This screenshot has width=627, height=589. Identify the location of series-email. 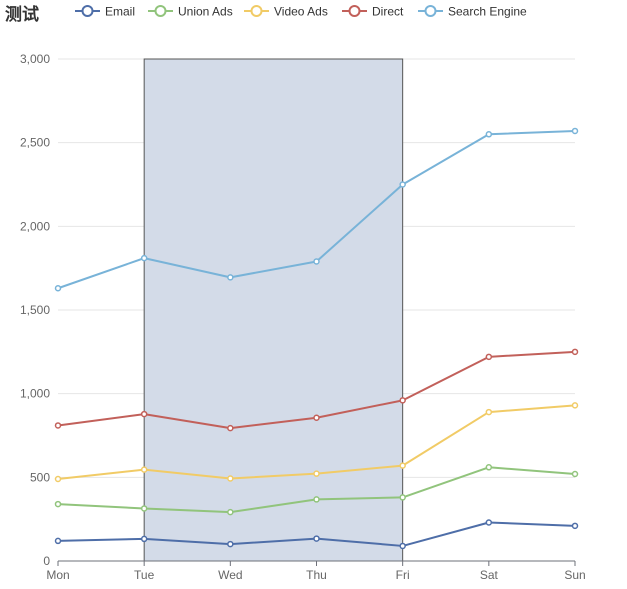
(316, 534).